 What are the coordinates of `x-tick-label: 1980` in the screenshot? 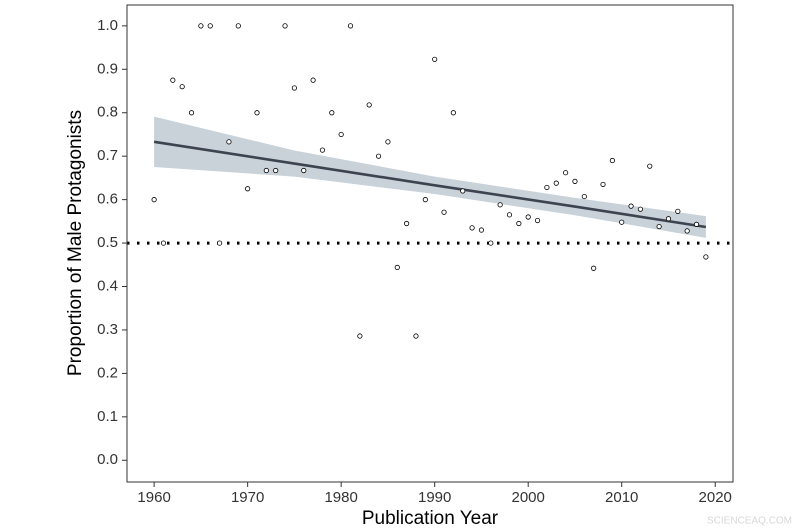 It's located at (340, 497).